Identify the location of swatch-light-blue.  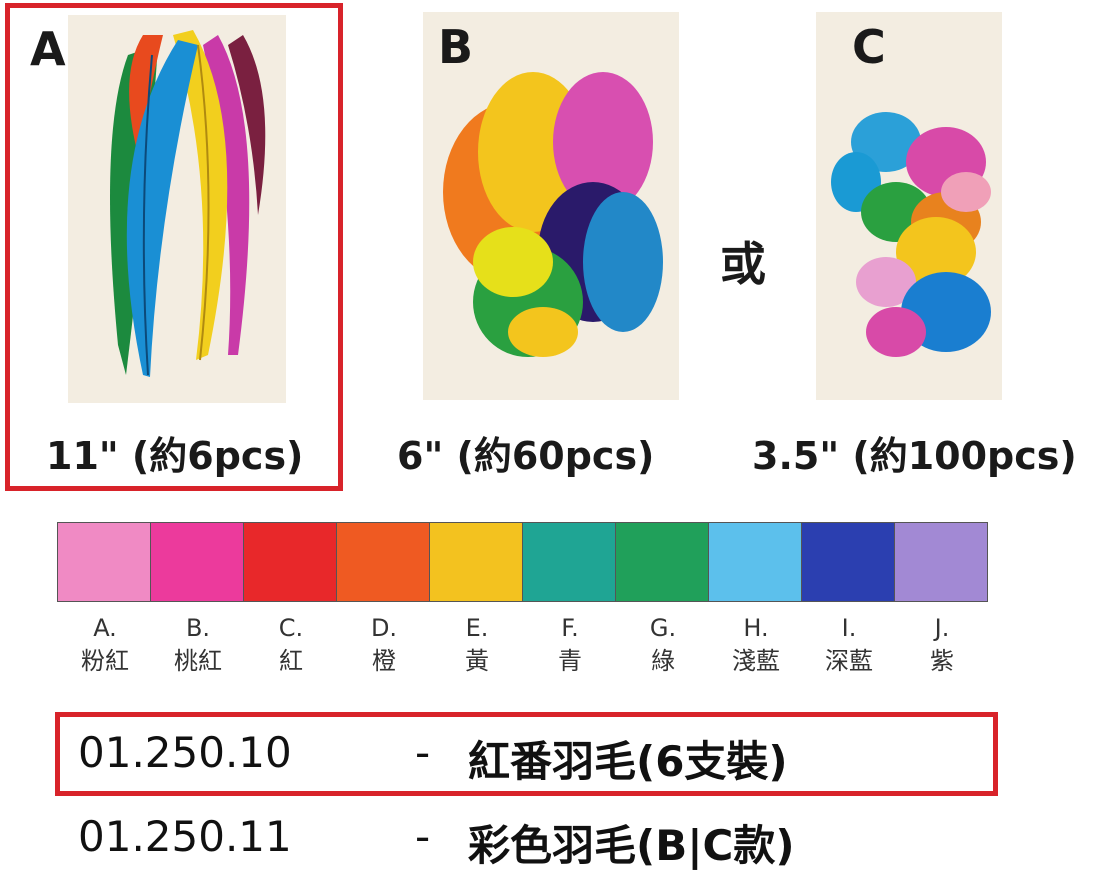
(755, 562).